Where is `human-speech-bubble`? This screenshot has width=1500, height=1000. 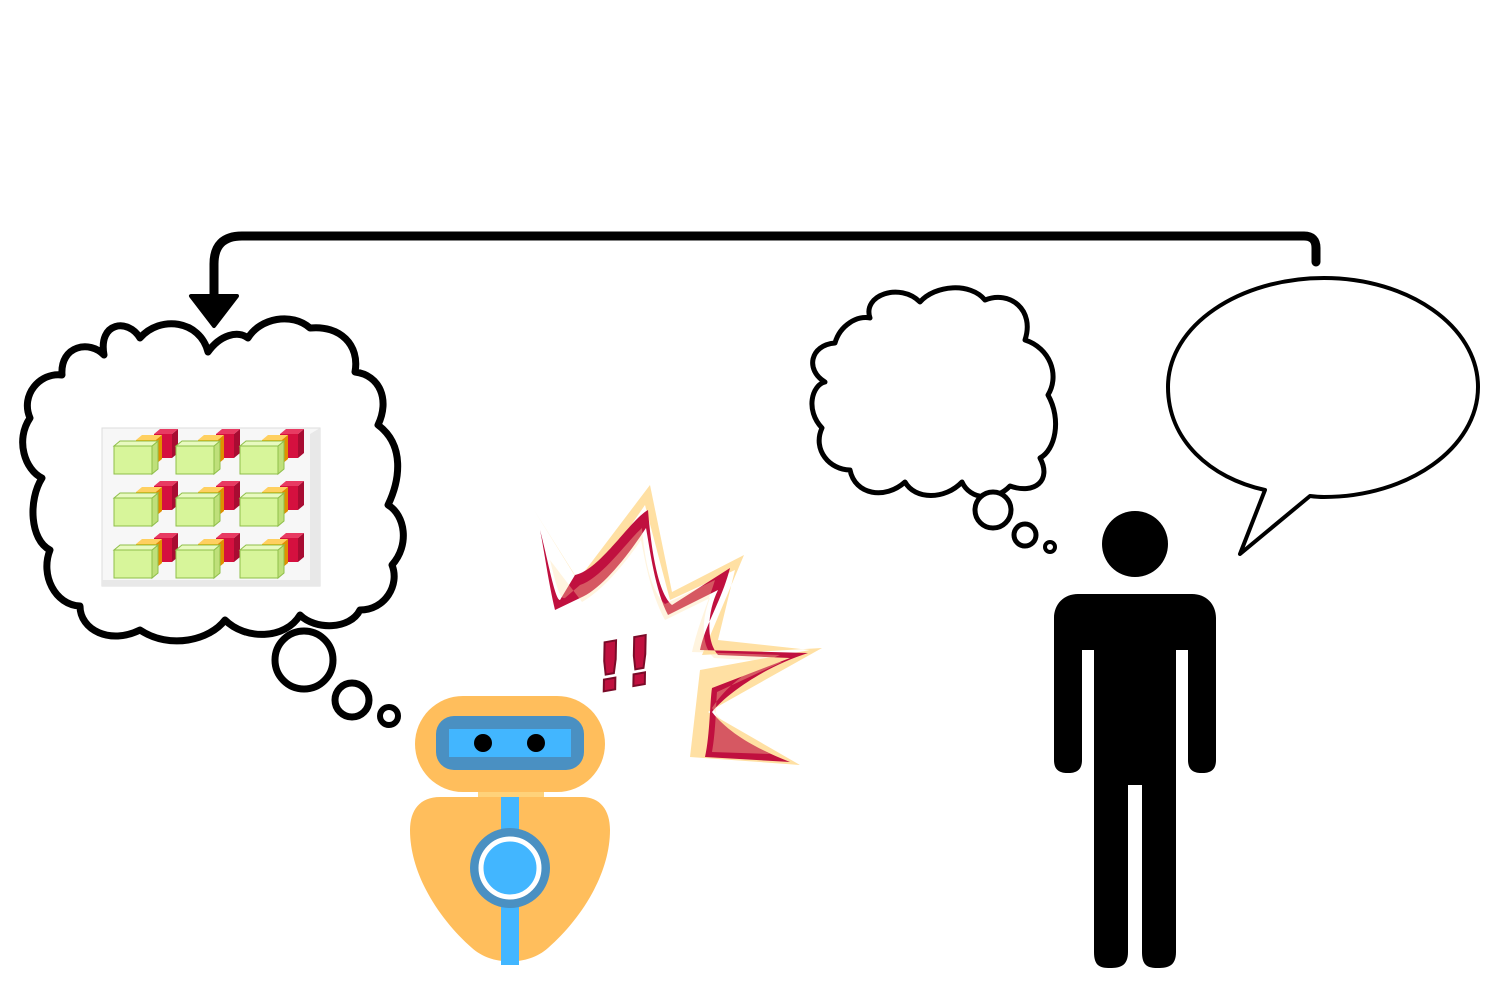
human-speech-bubble is located at coordinates (1323, 416).